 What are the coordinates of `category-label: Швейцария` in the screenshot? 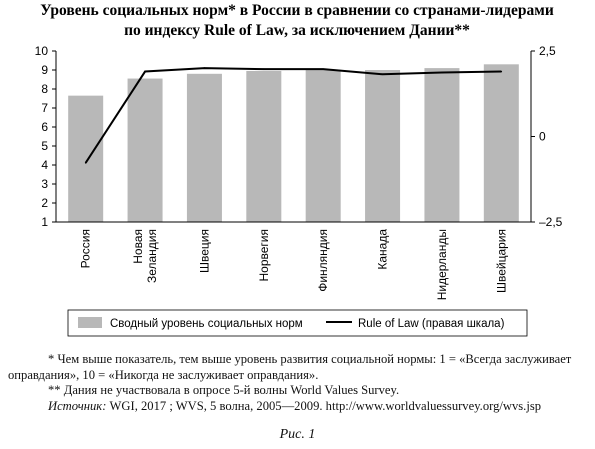 It's located at (501, 261).